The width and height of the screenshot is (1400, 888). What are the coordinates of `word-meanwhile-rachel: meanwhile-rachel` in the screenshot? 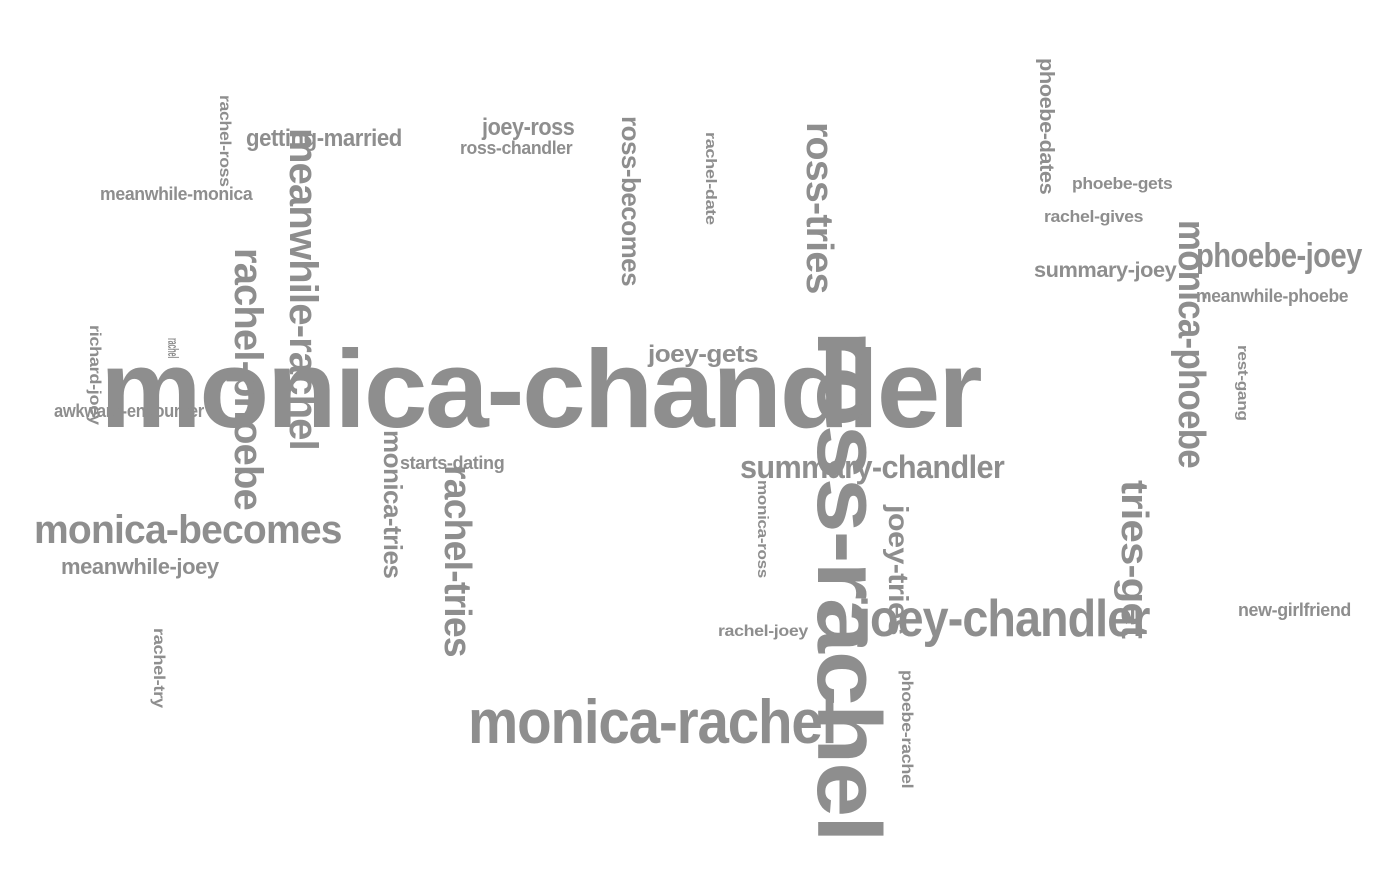 It's located at (303, 289).